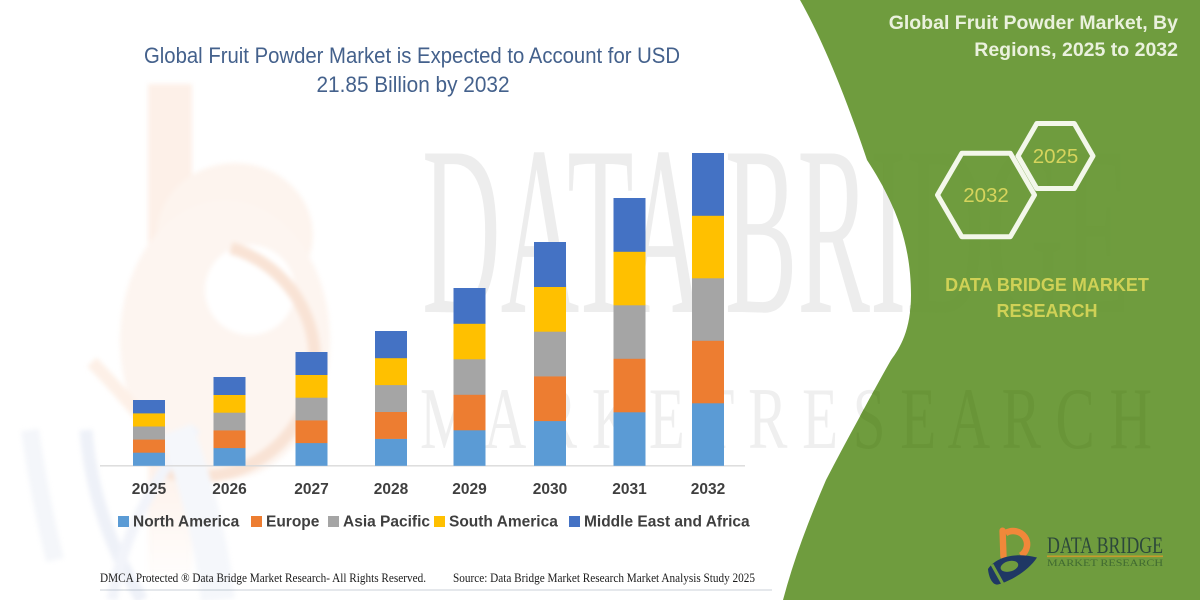  Describe the element at coordinates (1076, 50) in the screenshot. I see `svg-text: Regions, 2025 to 2032` at that location.